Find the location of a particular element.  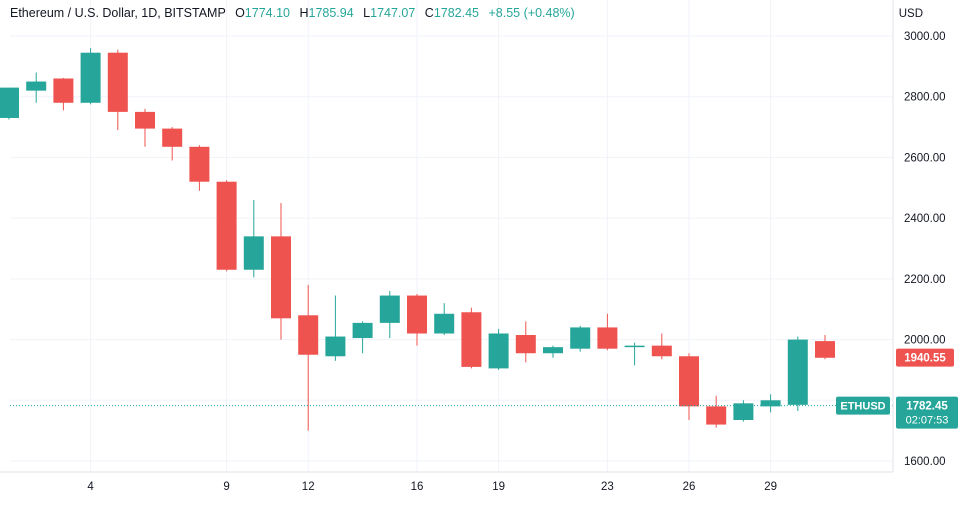

price-badges-layer: 1940.55 ETHUSD 1782.45 02:07:53 is located at coordinates (897, 388).